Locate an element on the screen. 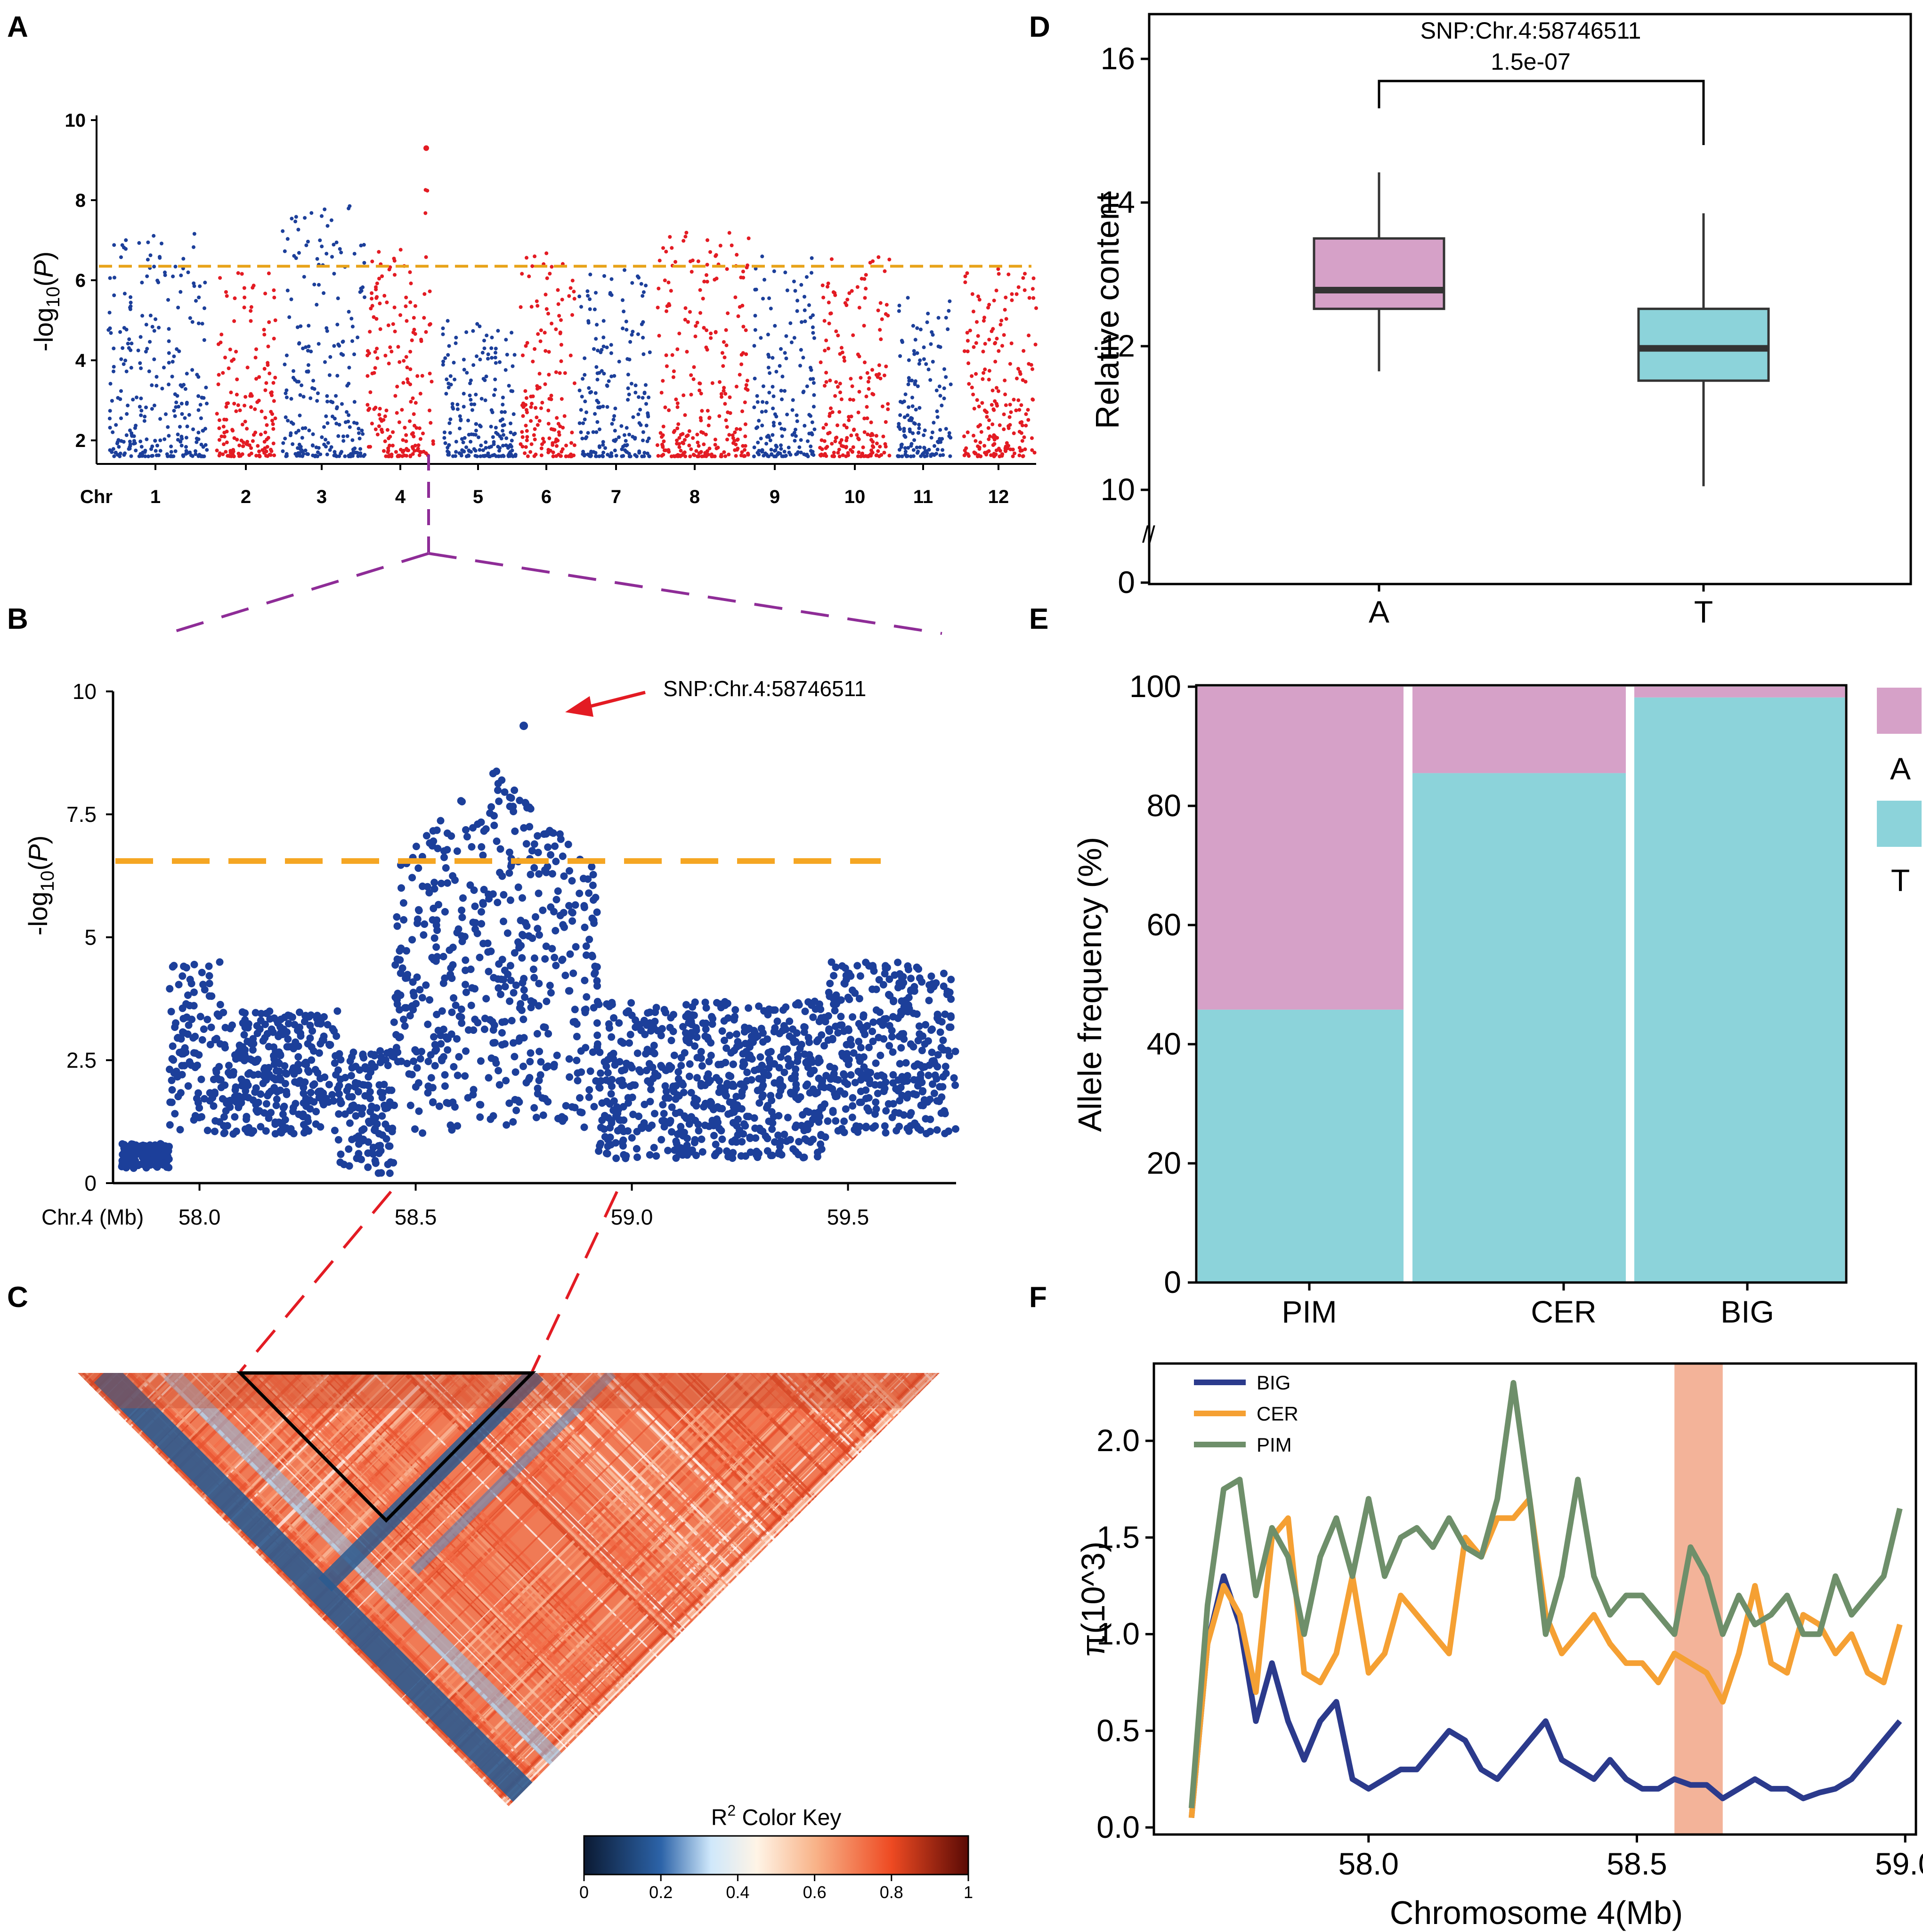 This screenshot has height=1932, width=1923. manhattan-chr-10-points is located at coordinates (855, 357).